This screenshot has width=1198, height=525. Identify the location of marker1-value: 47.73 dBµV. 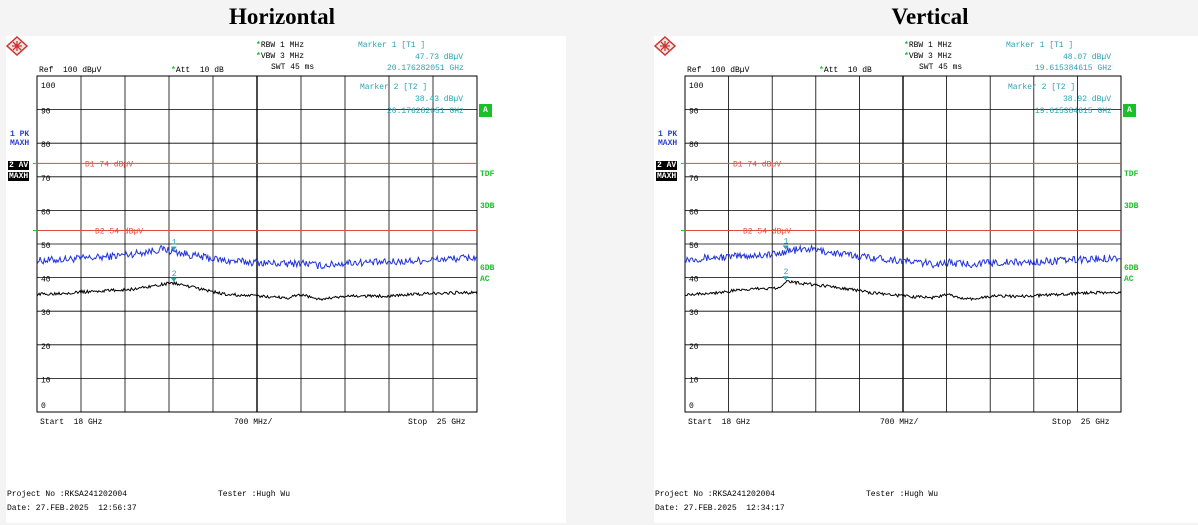
(439, 57).